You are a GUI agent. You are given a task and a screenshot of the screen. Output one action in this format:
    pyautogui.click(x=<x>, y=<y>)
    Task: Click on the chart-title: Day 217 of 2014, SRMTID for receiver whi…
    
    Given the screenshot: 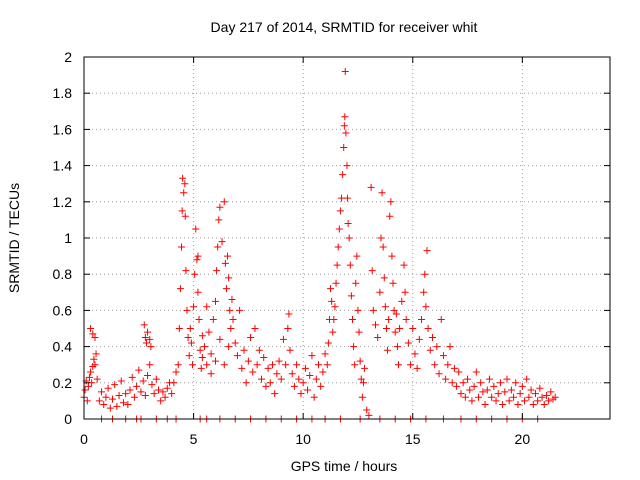 What is the action you would take?
    pyautogui.click(x=344, y=27)
    